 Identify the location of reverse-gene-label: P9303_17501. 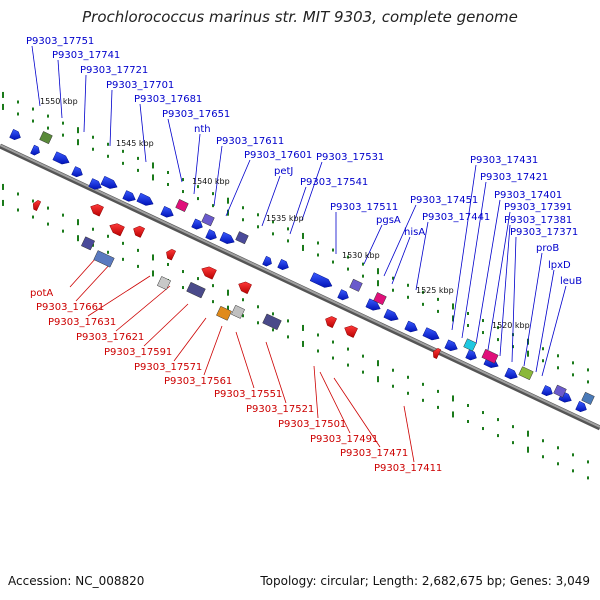
(312, 424).